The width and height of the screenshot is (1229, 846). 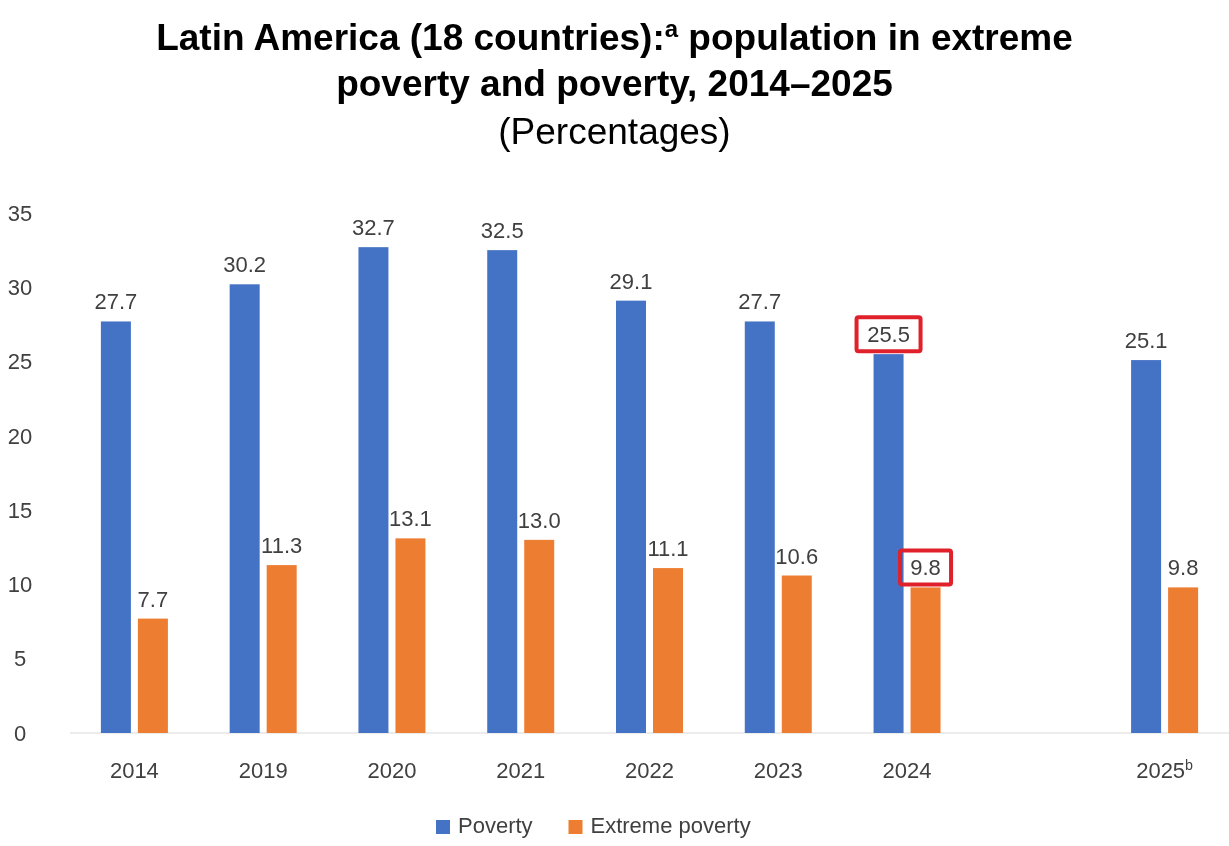 What do you see at coordinates (134, 770) in the screenshot?
I see `x-tick-label: 2014` at bounding box center [134, 770].